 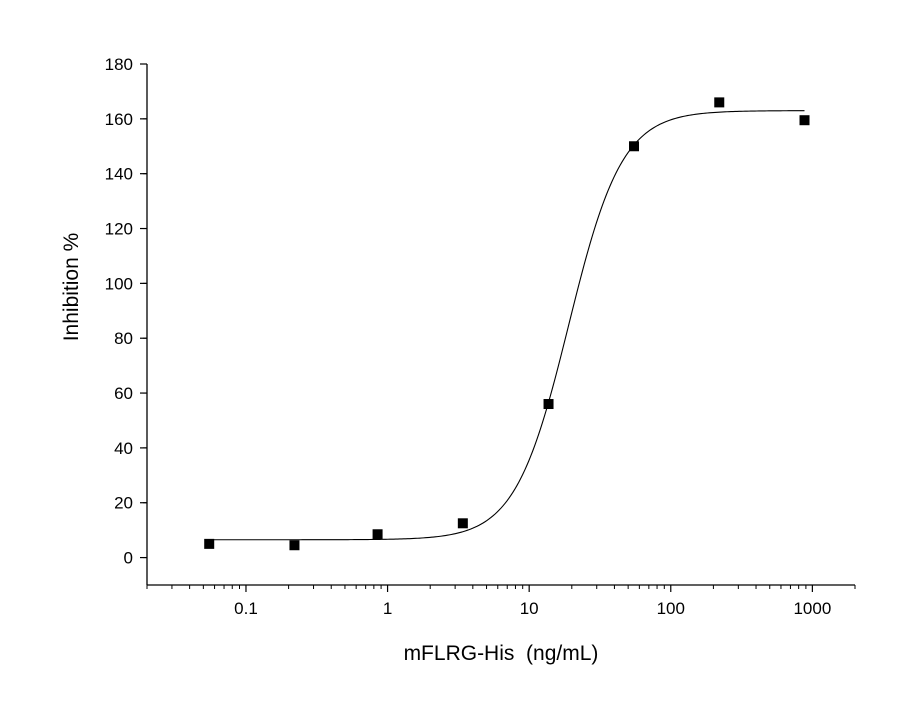 What do you see at coordinates (812, 608) in the screenshot?
I see `x-tick-label: 1000` at bounding box center [812, 608].